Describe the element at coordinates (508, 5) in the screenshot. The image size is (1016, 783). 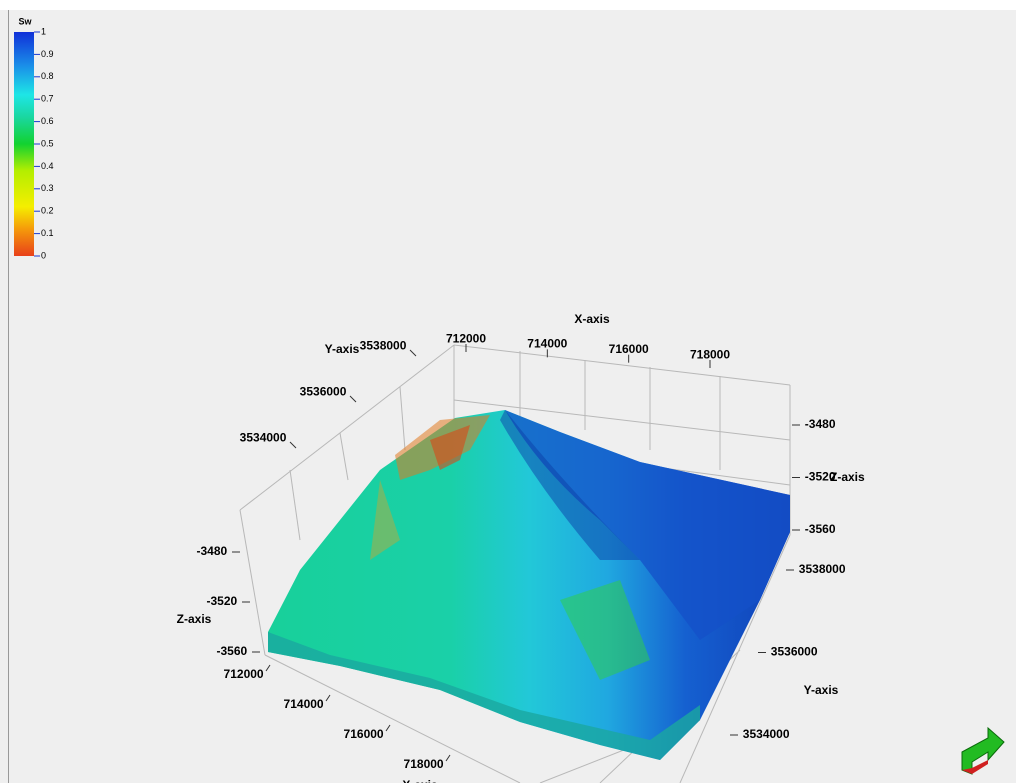
I see `top-strip` at that location.